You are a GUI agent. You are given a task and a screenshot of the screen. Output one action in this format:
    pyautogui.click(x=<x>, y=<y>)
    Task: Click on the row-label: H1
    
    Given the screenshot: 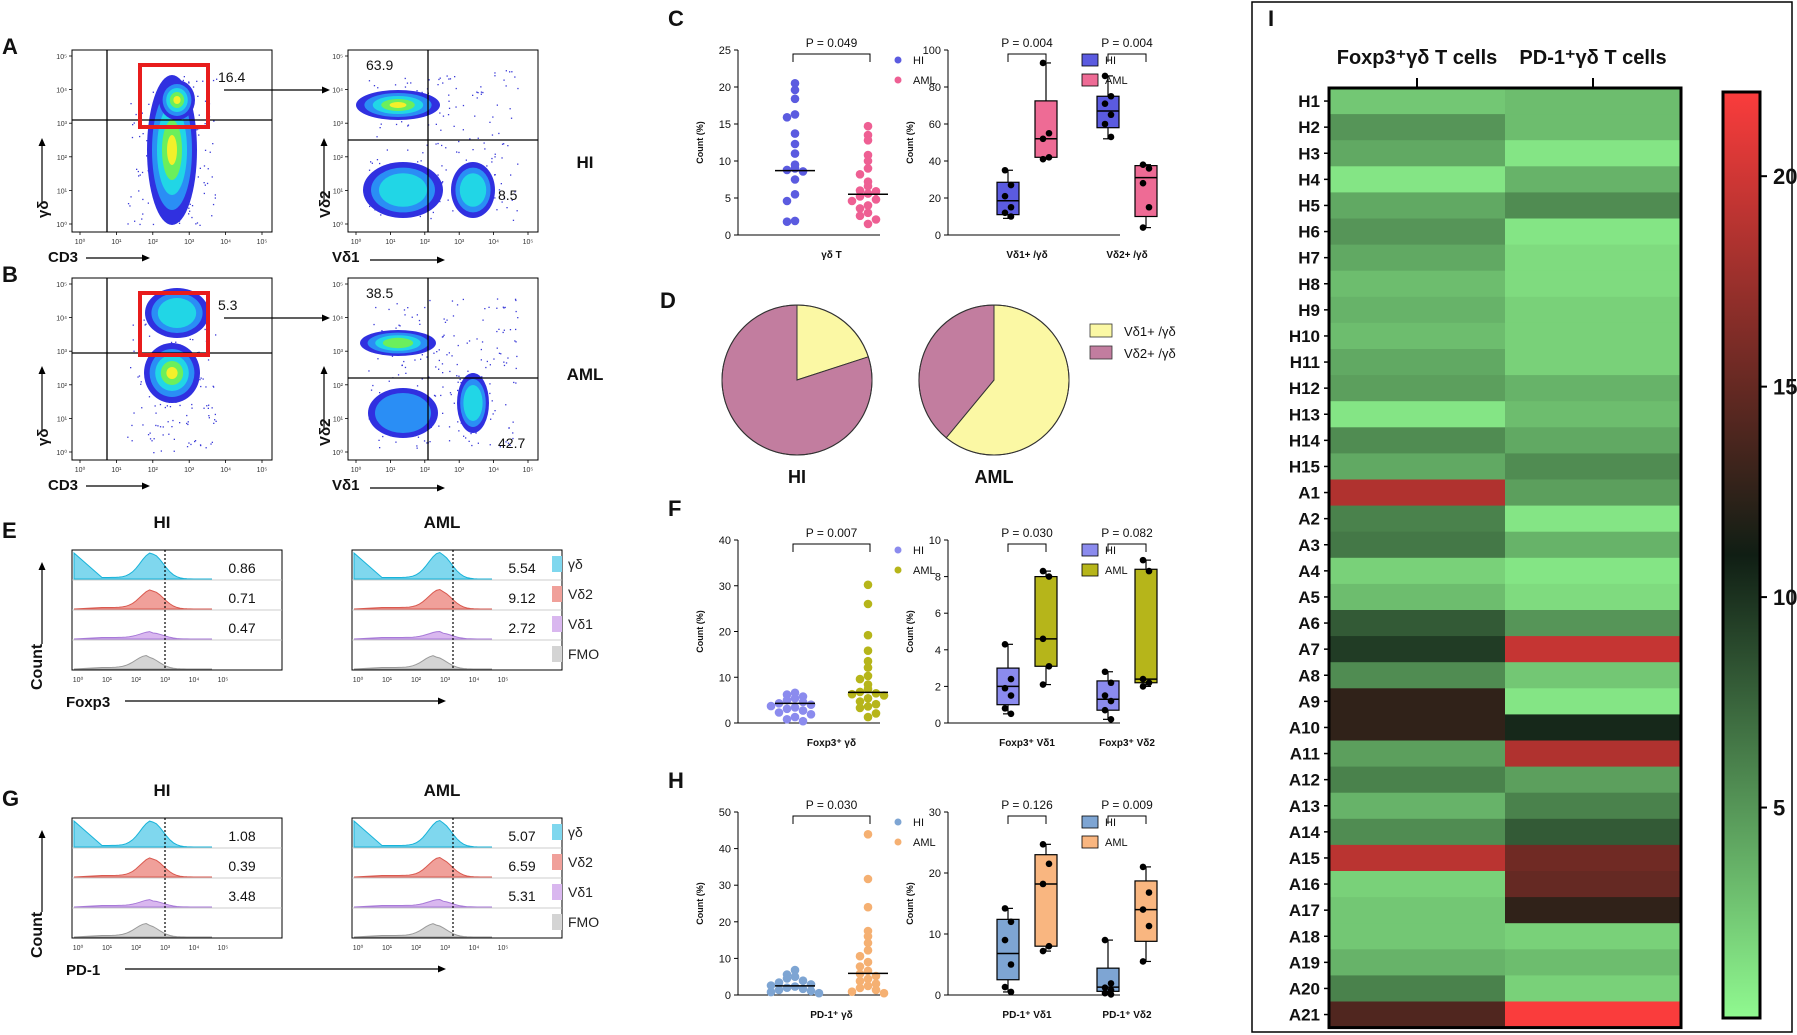 What is the action you would take?
    pyautogui.click(x=1309, y=101)
    